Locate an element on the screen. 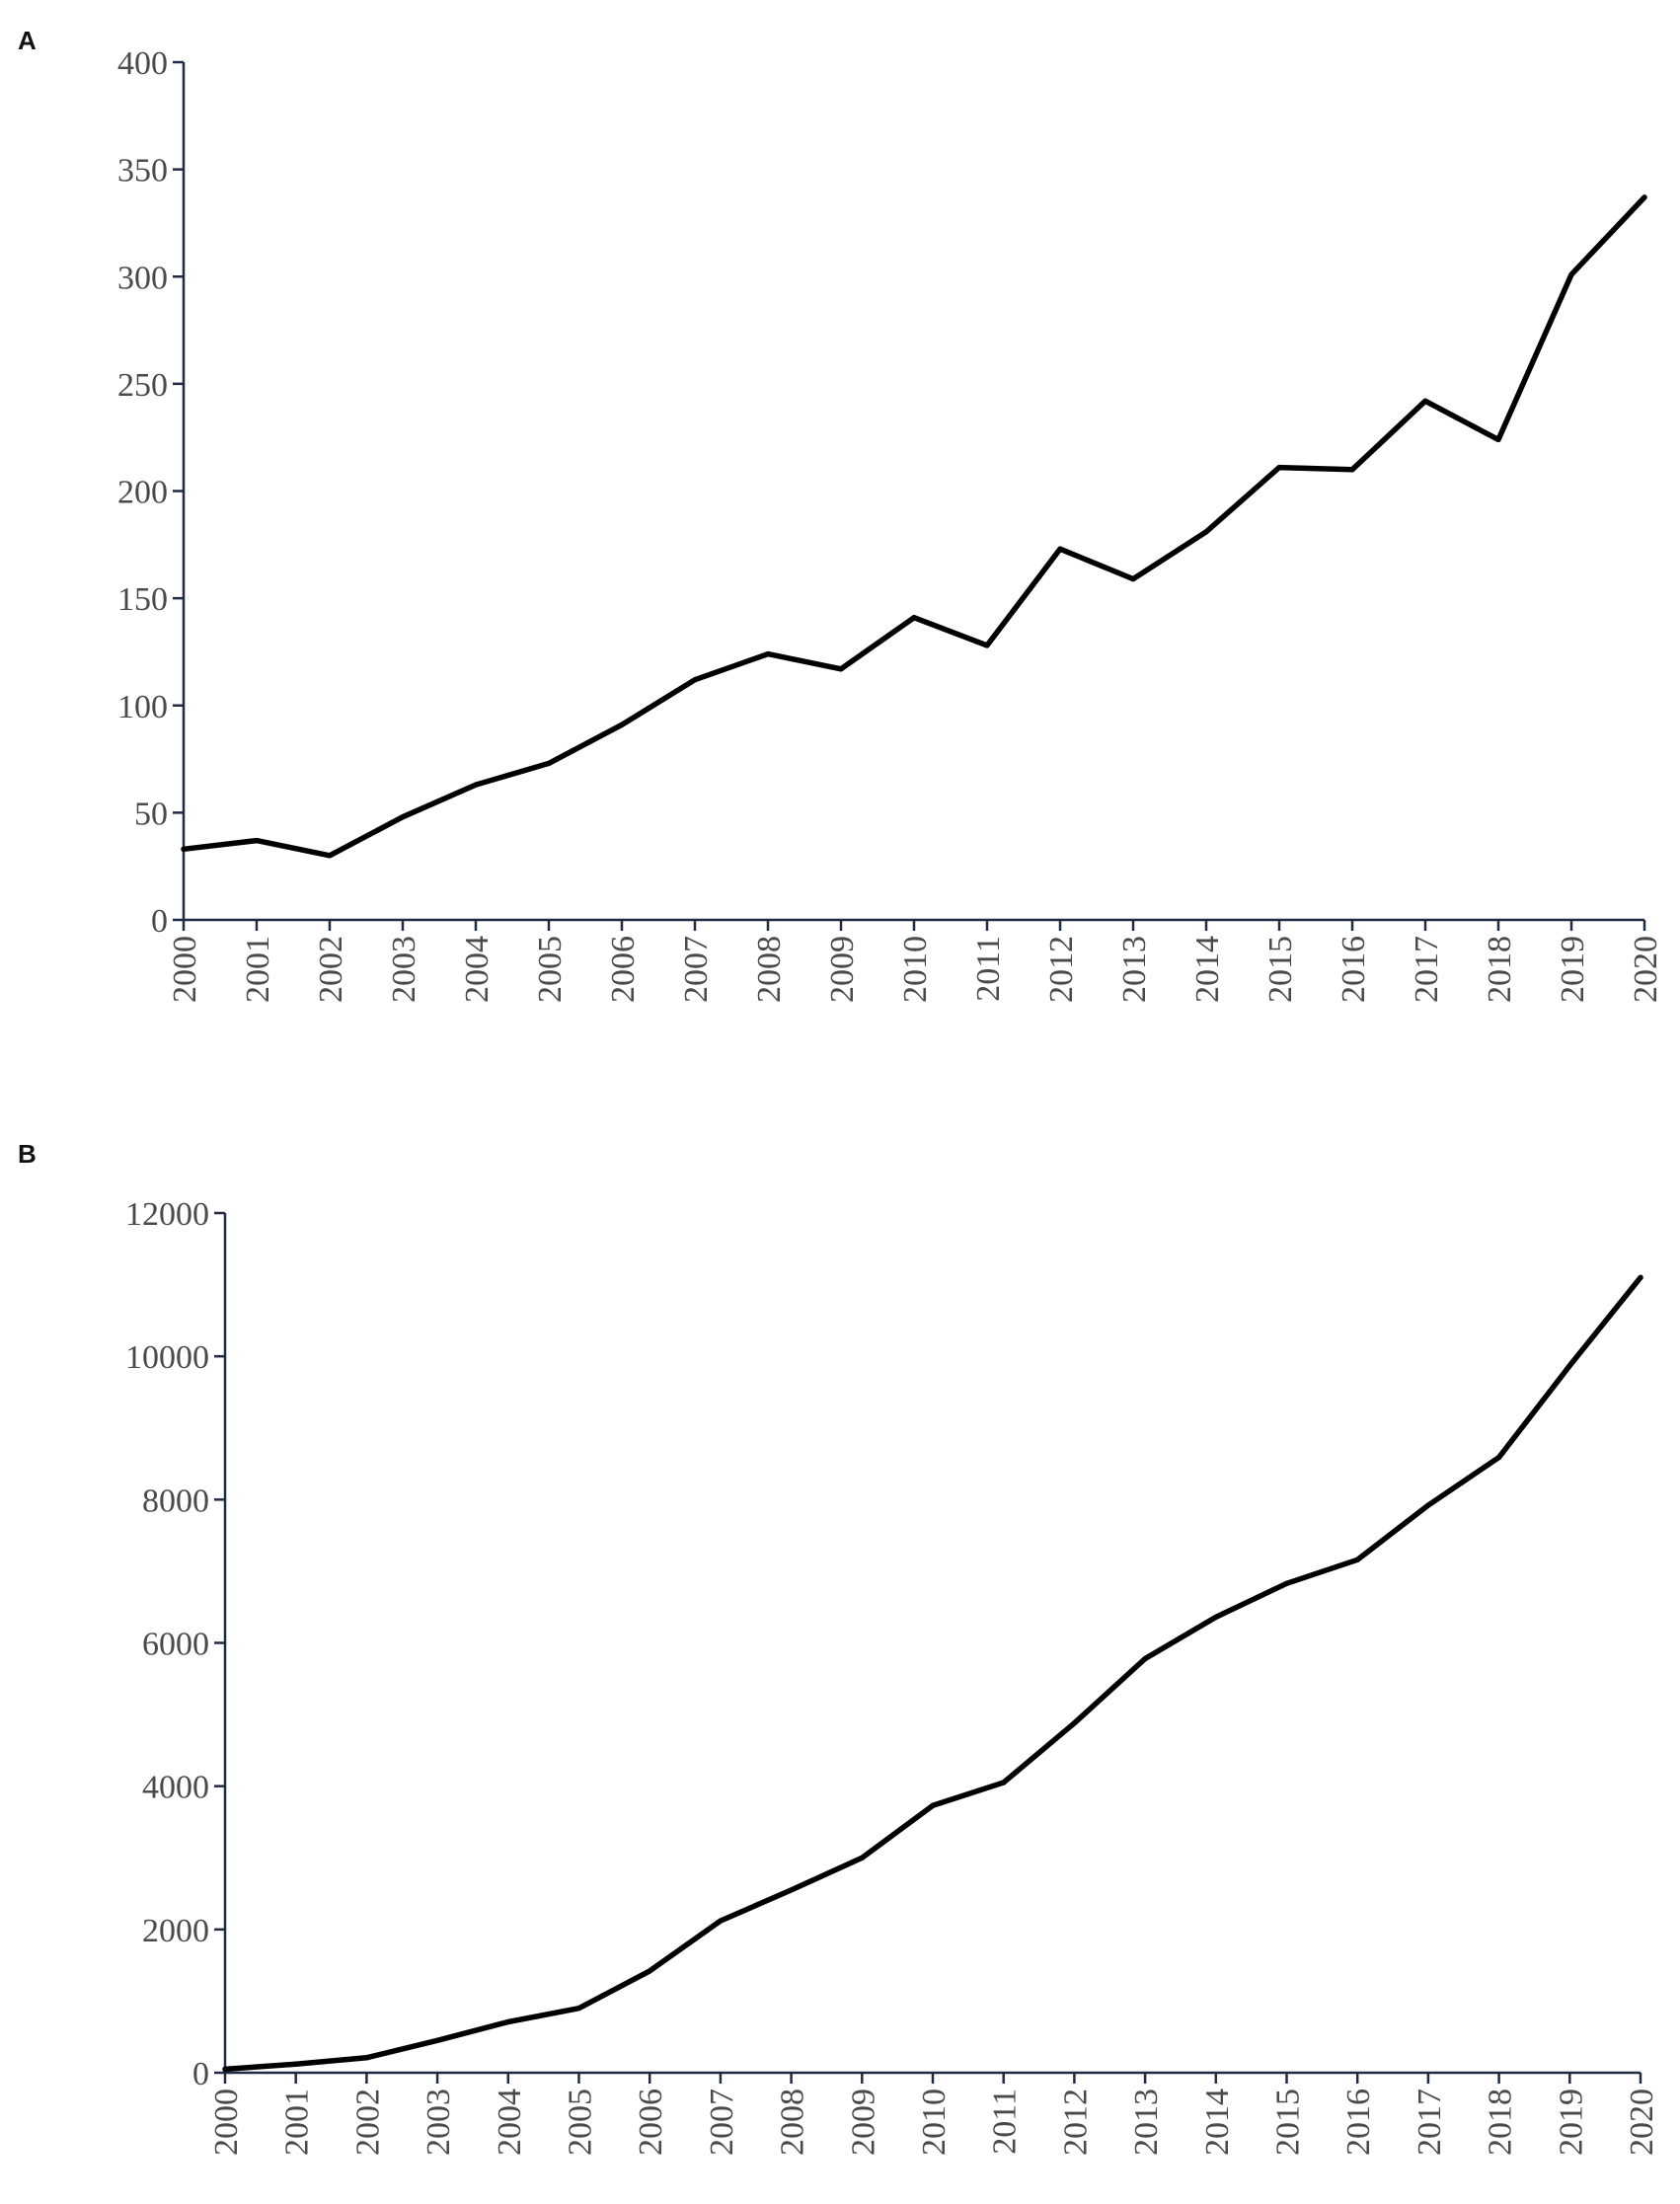 This screenshot has width=1680, height=2204. y-tick-label: 200 is located at coordinates (142, 493).